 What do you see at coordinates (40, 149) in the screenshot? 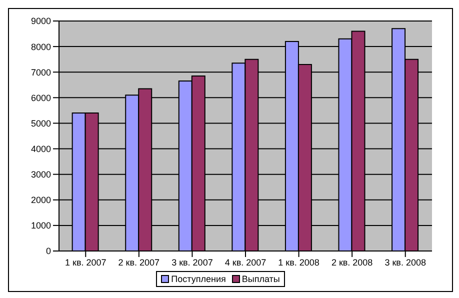
I see `y-tick-label: 4000` at bounding box center [40, 149].